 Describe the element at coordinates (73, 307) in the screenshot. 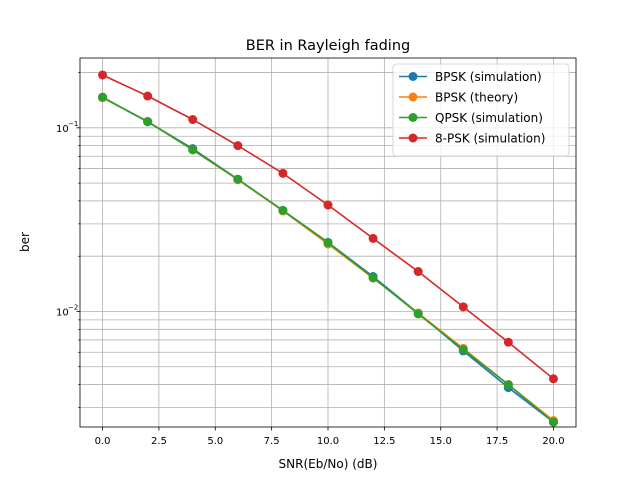

I see `y-tick-exponent: −2` at that location.